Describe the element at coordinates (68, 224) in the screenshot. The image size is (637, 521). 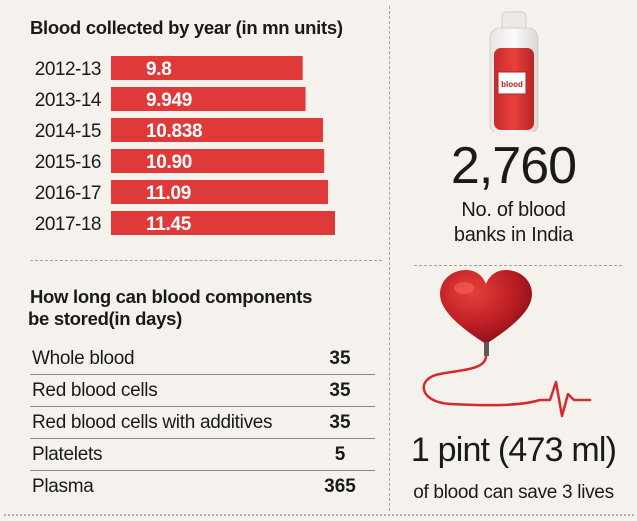
I see `category-label: 2017-18` at that location.